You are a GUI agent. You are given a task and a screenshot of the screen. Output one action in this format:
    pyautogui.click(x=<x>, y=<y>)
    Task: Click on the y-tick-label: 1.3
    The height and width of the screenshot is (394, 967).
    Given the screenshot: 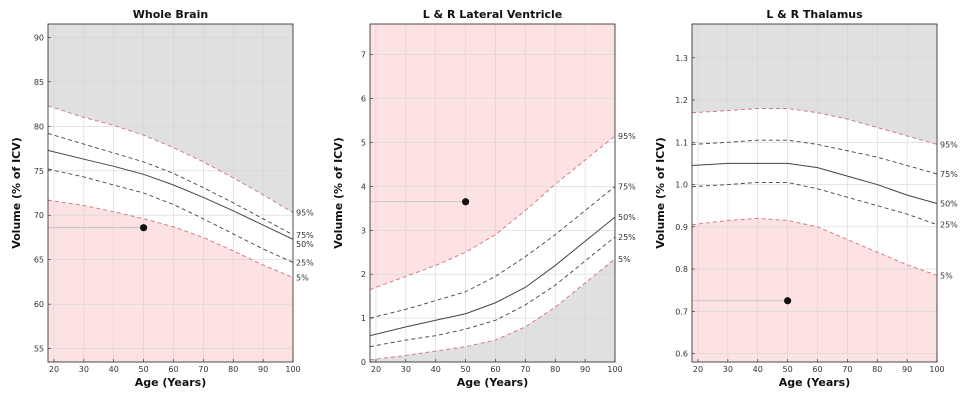 What is the action you would take?
    pyautogui.click(x=681, y=58)
    